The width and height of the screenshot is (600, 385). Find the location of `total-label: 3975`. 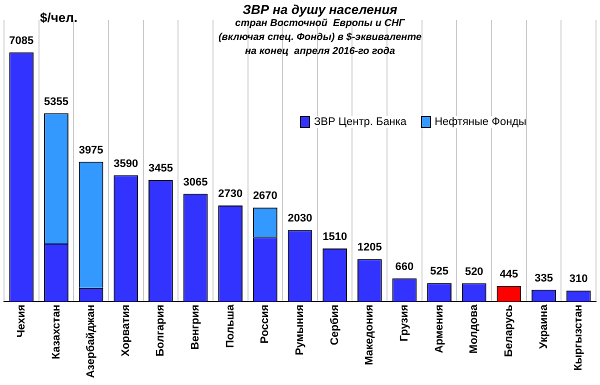

total-label: 3975 is located at coordinates (91, 150).